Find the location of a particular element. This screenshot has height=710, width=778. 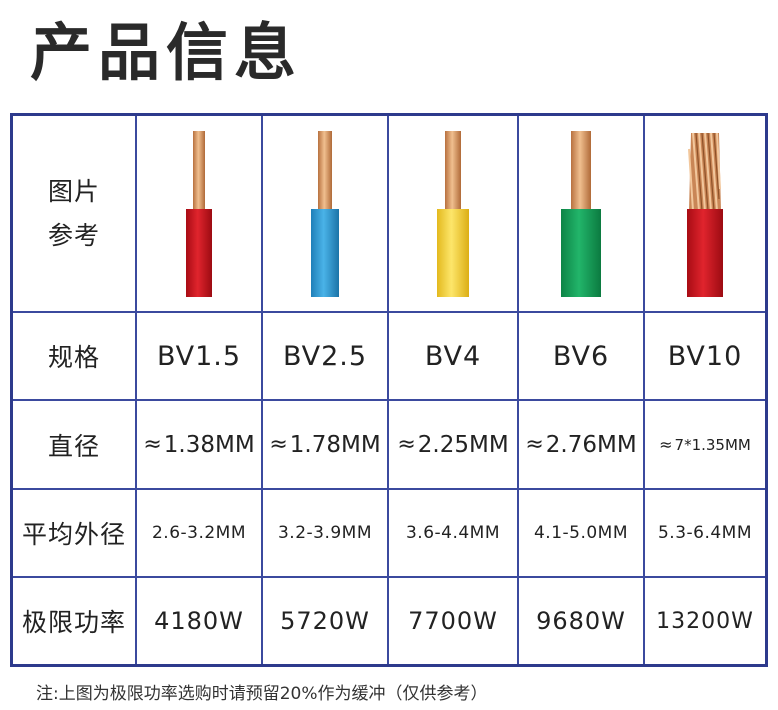

diameter-value: 1.78MM is located at coordinates (335, 444).